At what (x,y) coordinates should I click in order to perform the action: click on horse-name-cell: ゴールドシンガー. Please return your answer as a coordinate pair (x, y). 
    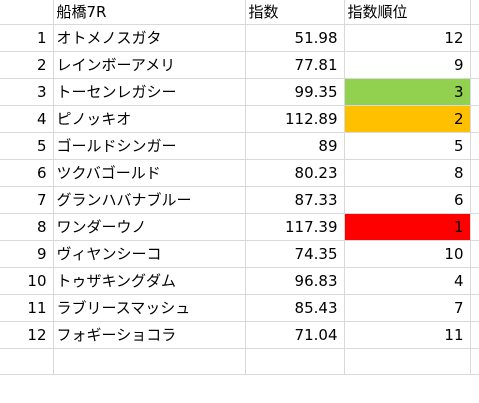
    Looking at the image, I should click on (149, 146).